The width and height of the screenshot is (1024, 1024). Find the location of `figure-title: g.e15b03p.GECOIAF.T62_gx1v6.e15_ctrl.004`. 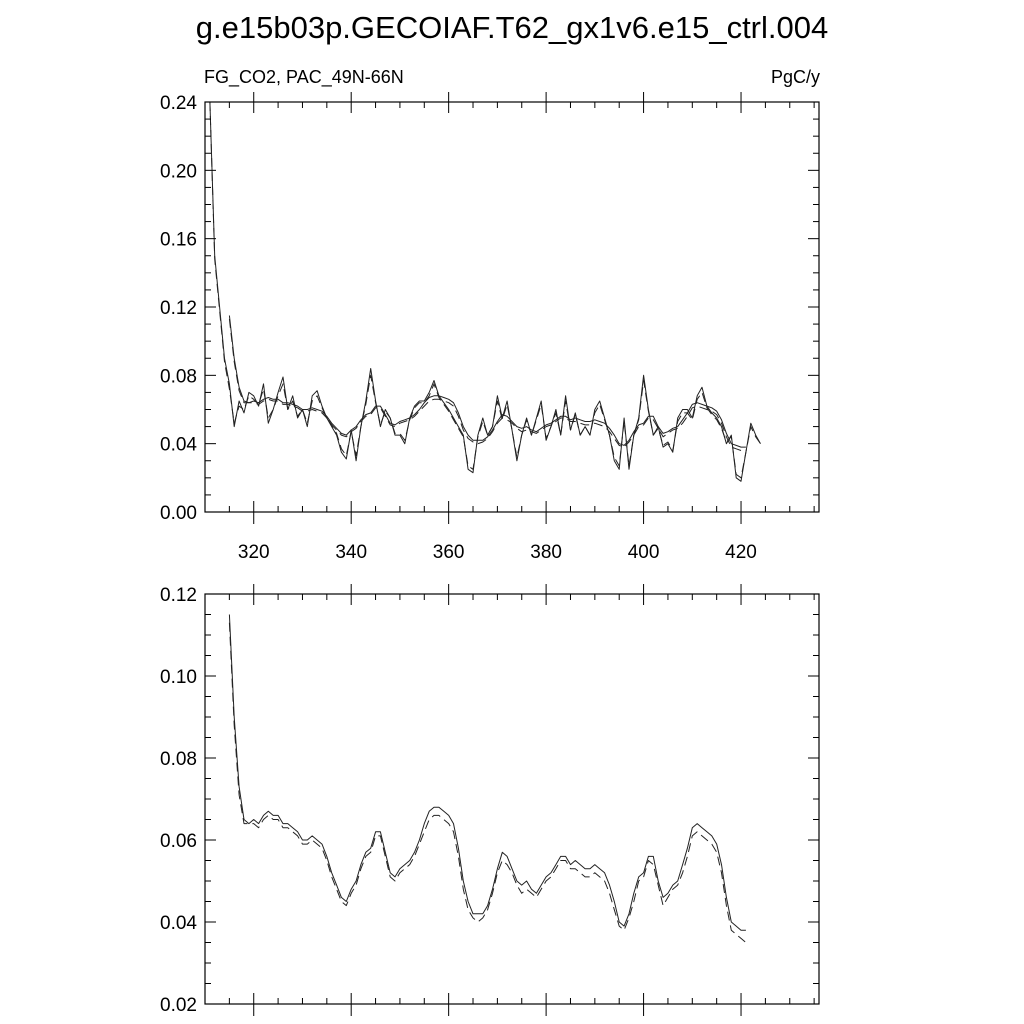

figure-title: g.e15b03p.GECOIAF.T62_gx1v6.e15_ctrl.004 is located at coordinates (512, 27).